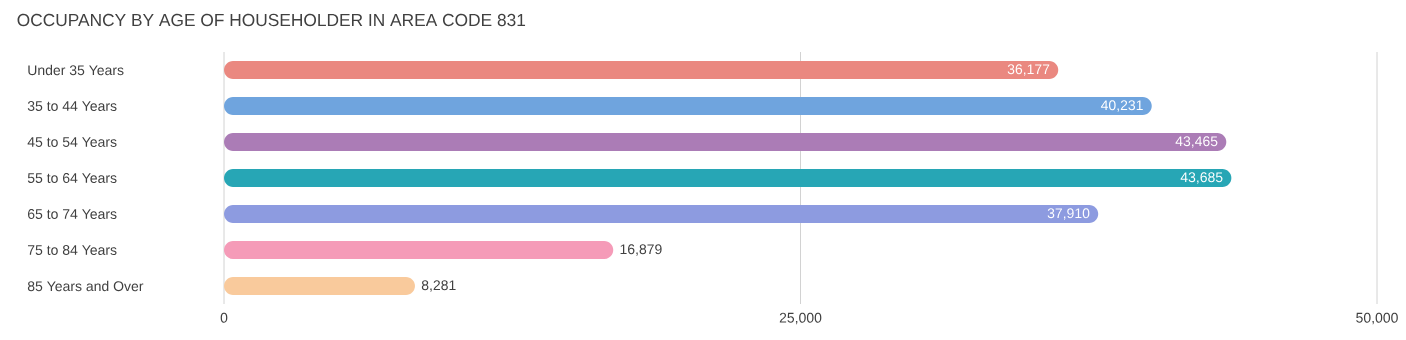 This screenshot has width=1406, height=340. Describe the element at coordinates (271, 20) in the screenshot. I see `chart-title: OCCUPANCY BY AGE OF HOUSEHOLDER IN AREA CODE 831` at that location.